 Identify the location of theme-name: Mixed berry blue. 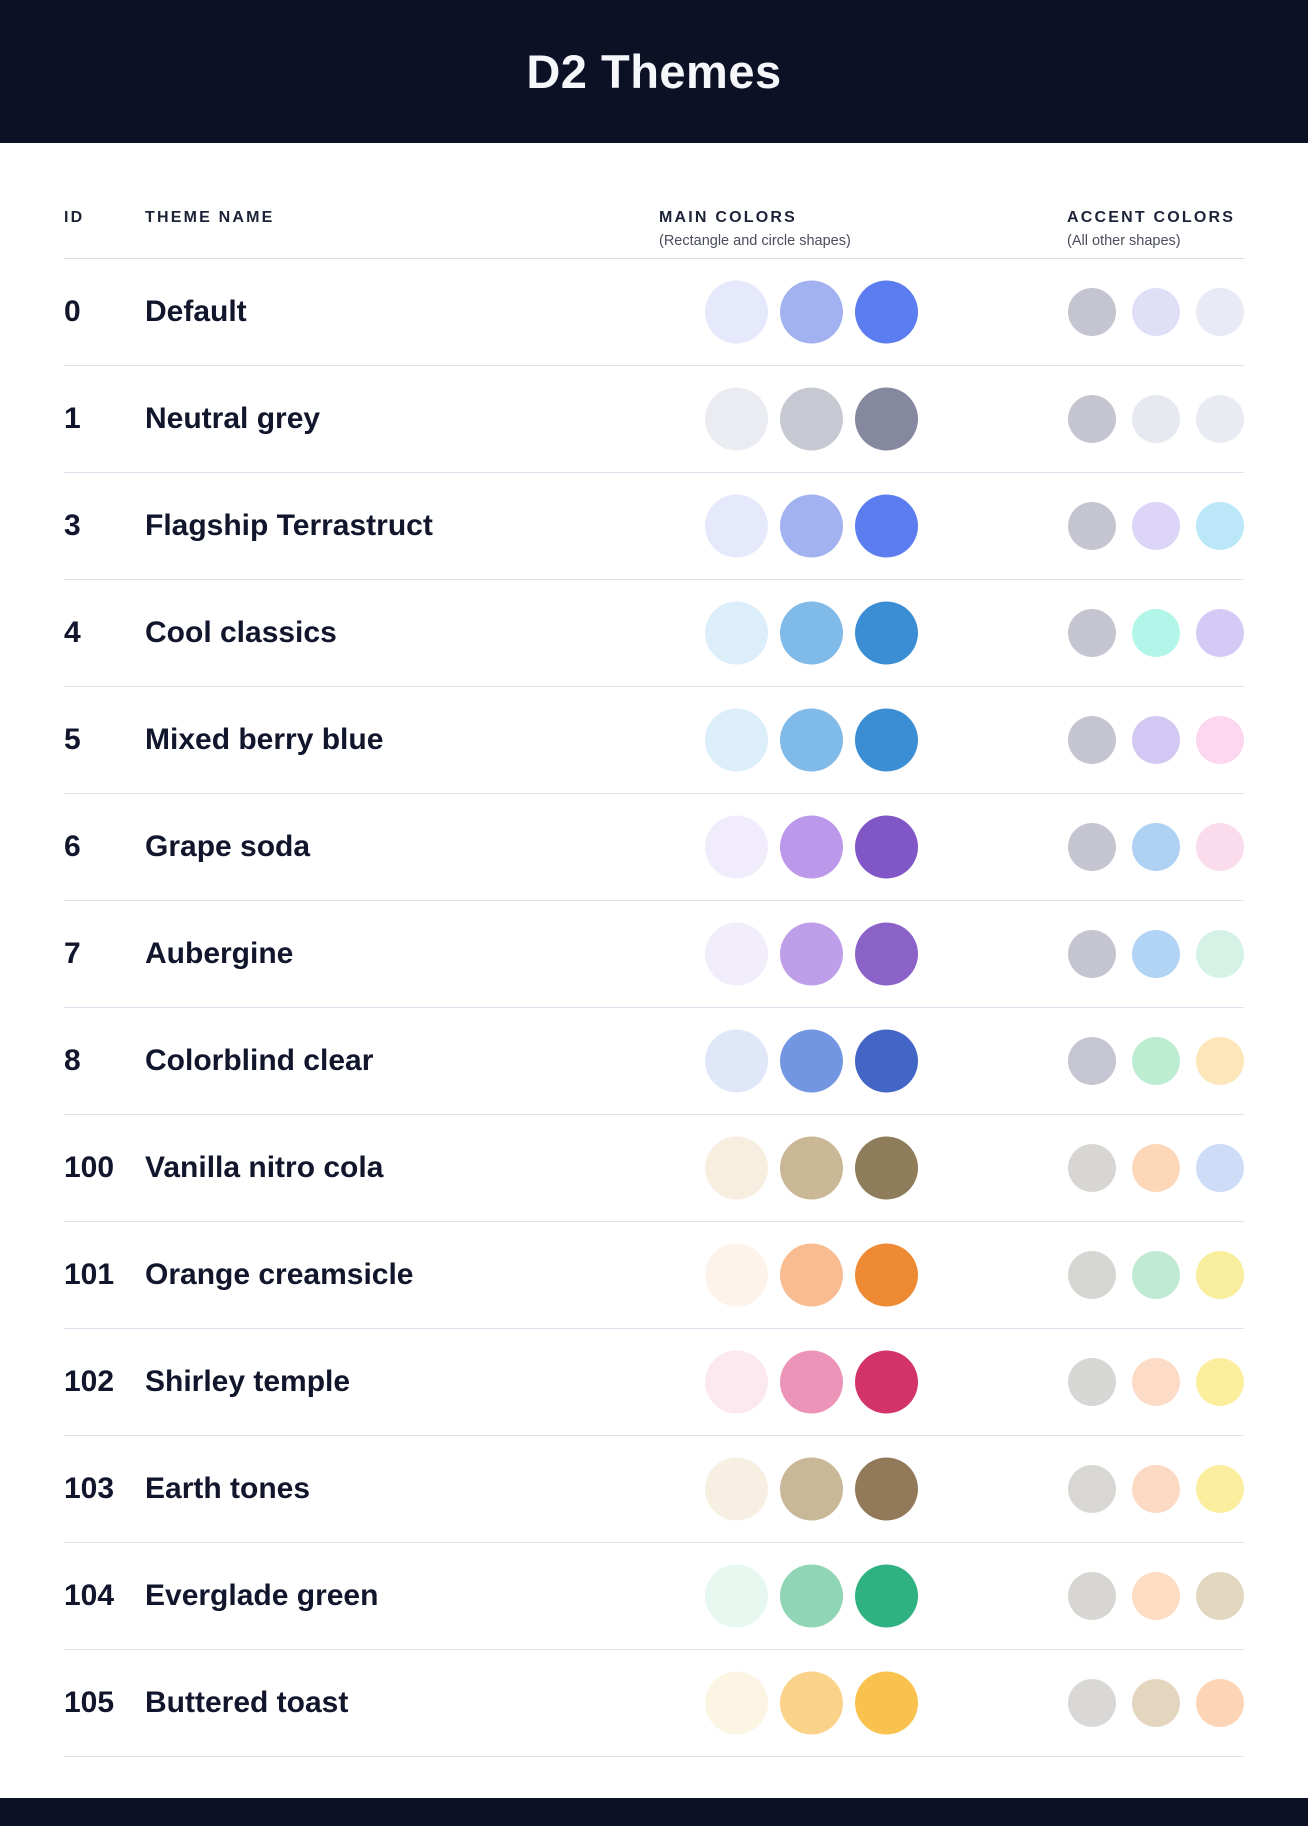
(264, 739).